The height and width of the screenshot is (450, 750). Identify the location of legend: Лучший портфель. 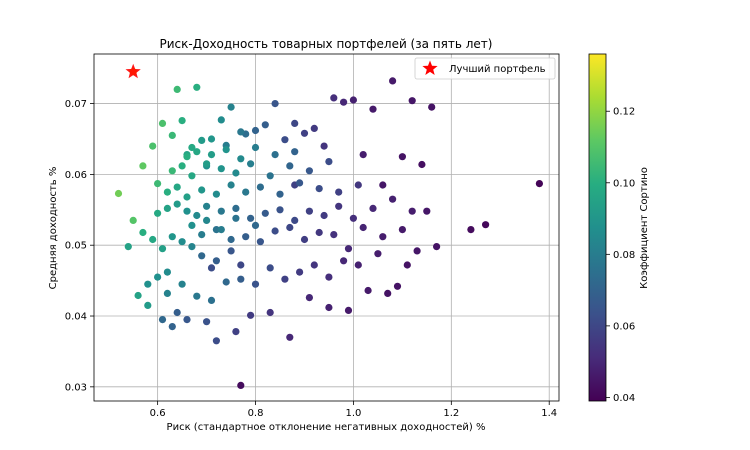
(485, 68).